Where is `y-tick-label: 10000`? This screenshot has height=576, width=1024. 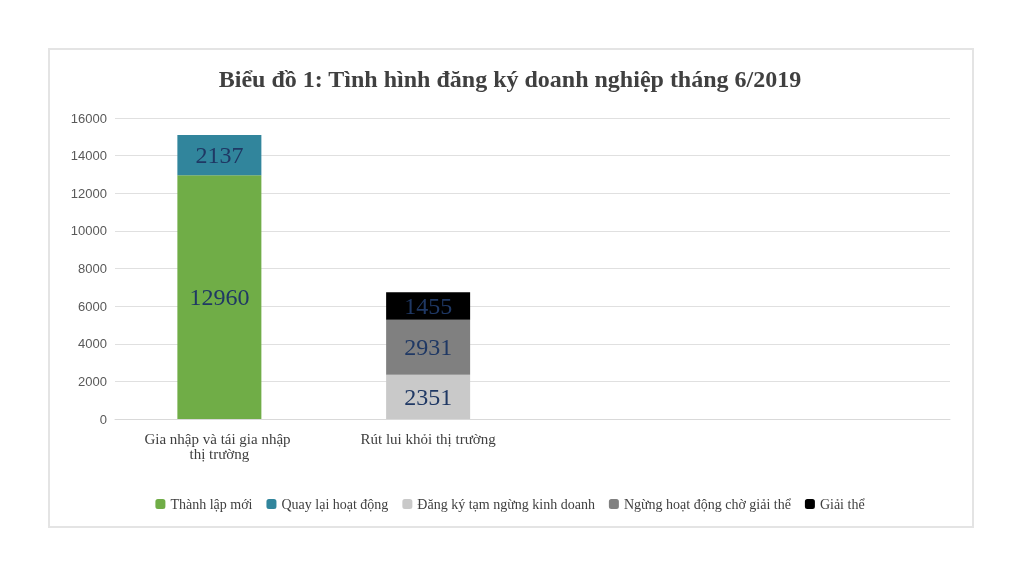 y-tick-label: 10000 is located at coordinates (88, 231).